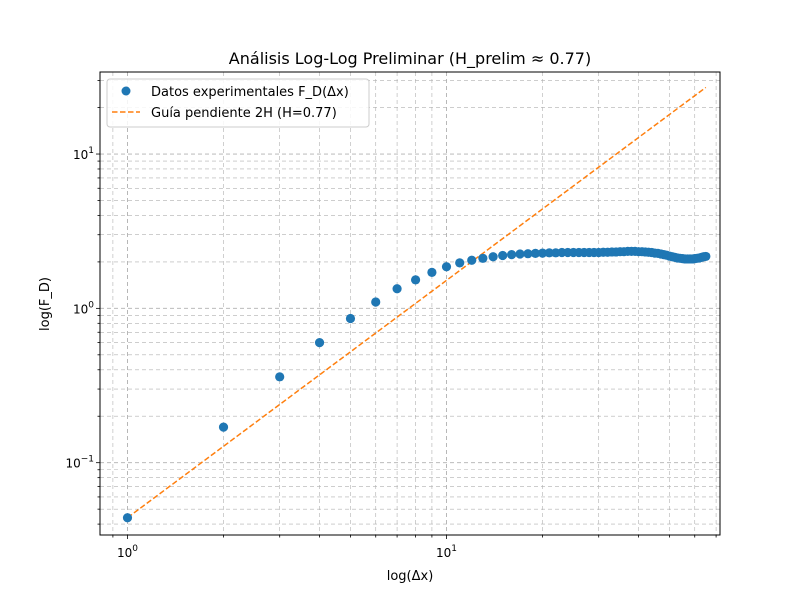 This screenshot has height=604, width=800. I want to click on legend-marker-datos, so click(126, 91).